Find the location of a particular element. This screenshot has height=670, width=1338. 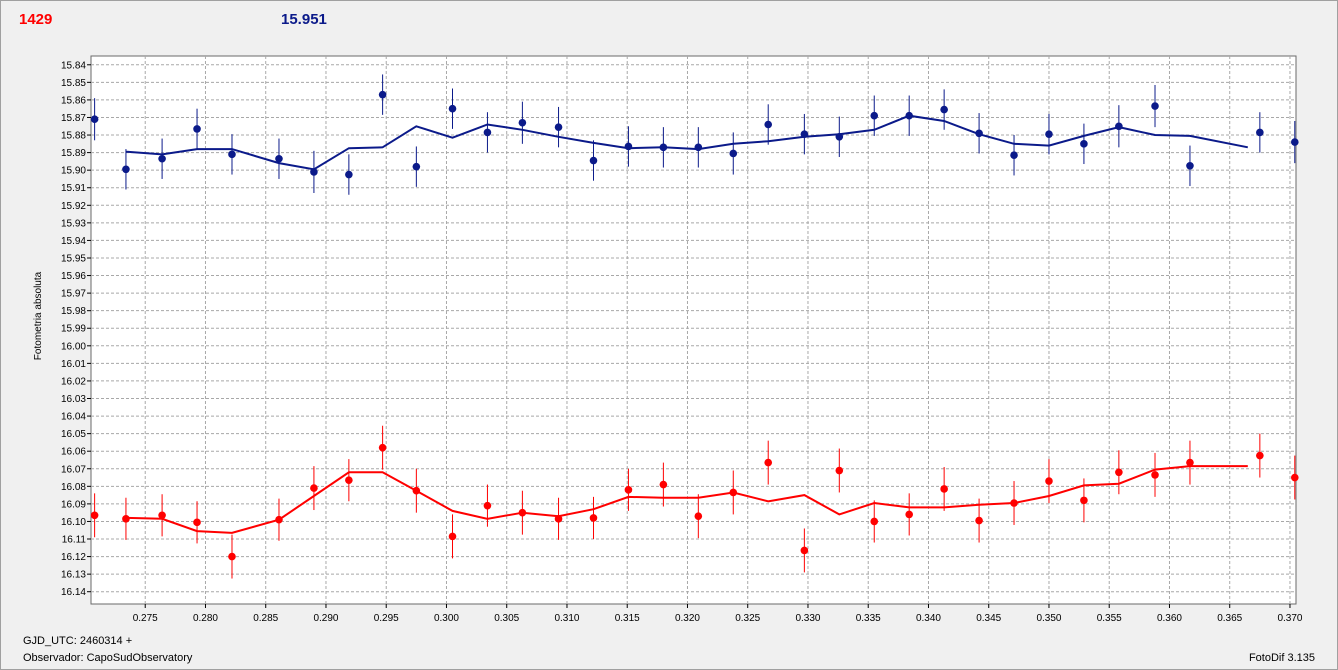

y-tick-label: 16.11 is located at coordinates (74, 540).